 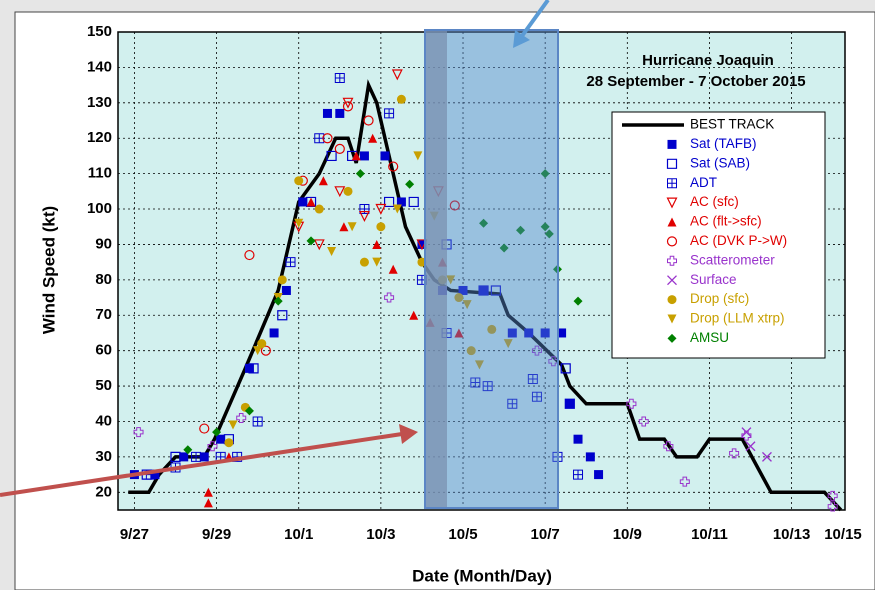 I want to click on legend-label: Sat (TAFB), so click(x=723, y=143).